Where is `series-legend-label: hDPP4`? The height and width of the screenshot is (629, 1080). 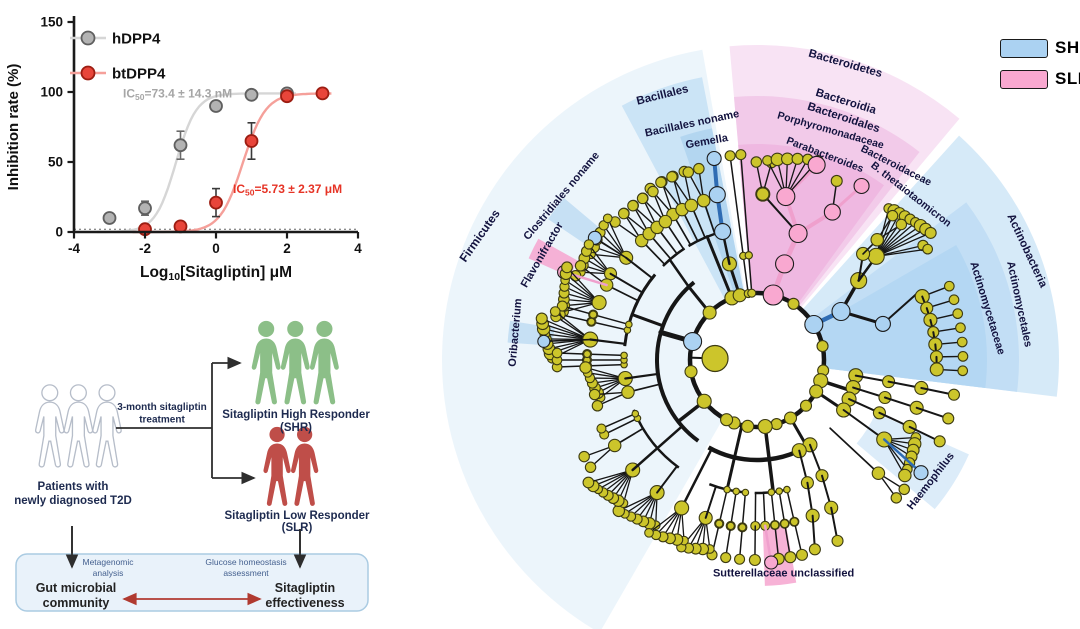
series-legend-label: hDPP4 is located at coordinates (136, 39).